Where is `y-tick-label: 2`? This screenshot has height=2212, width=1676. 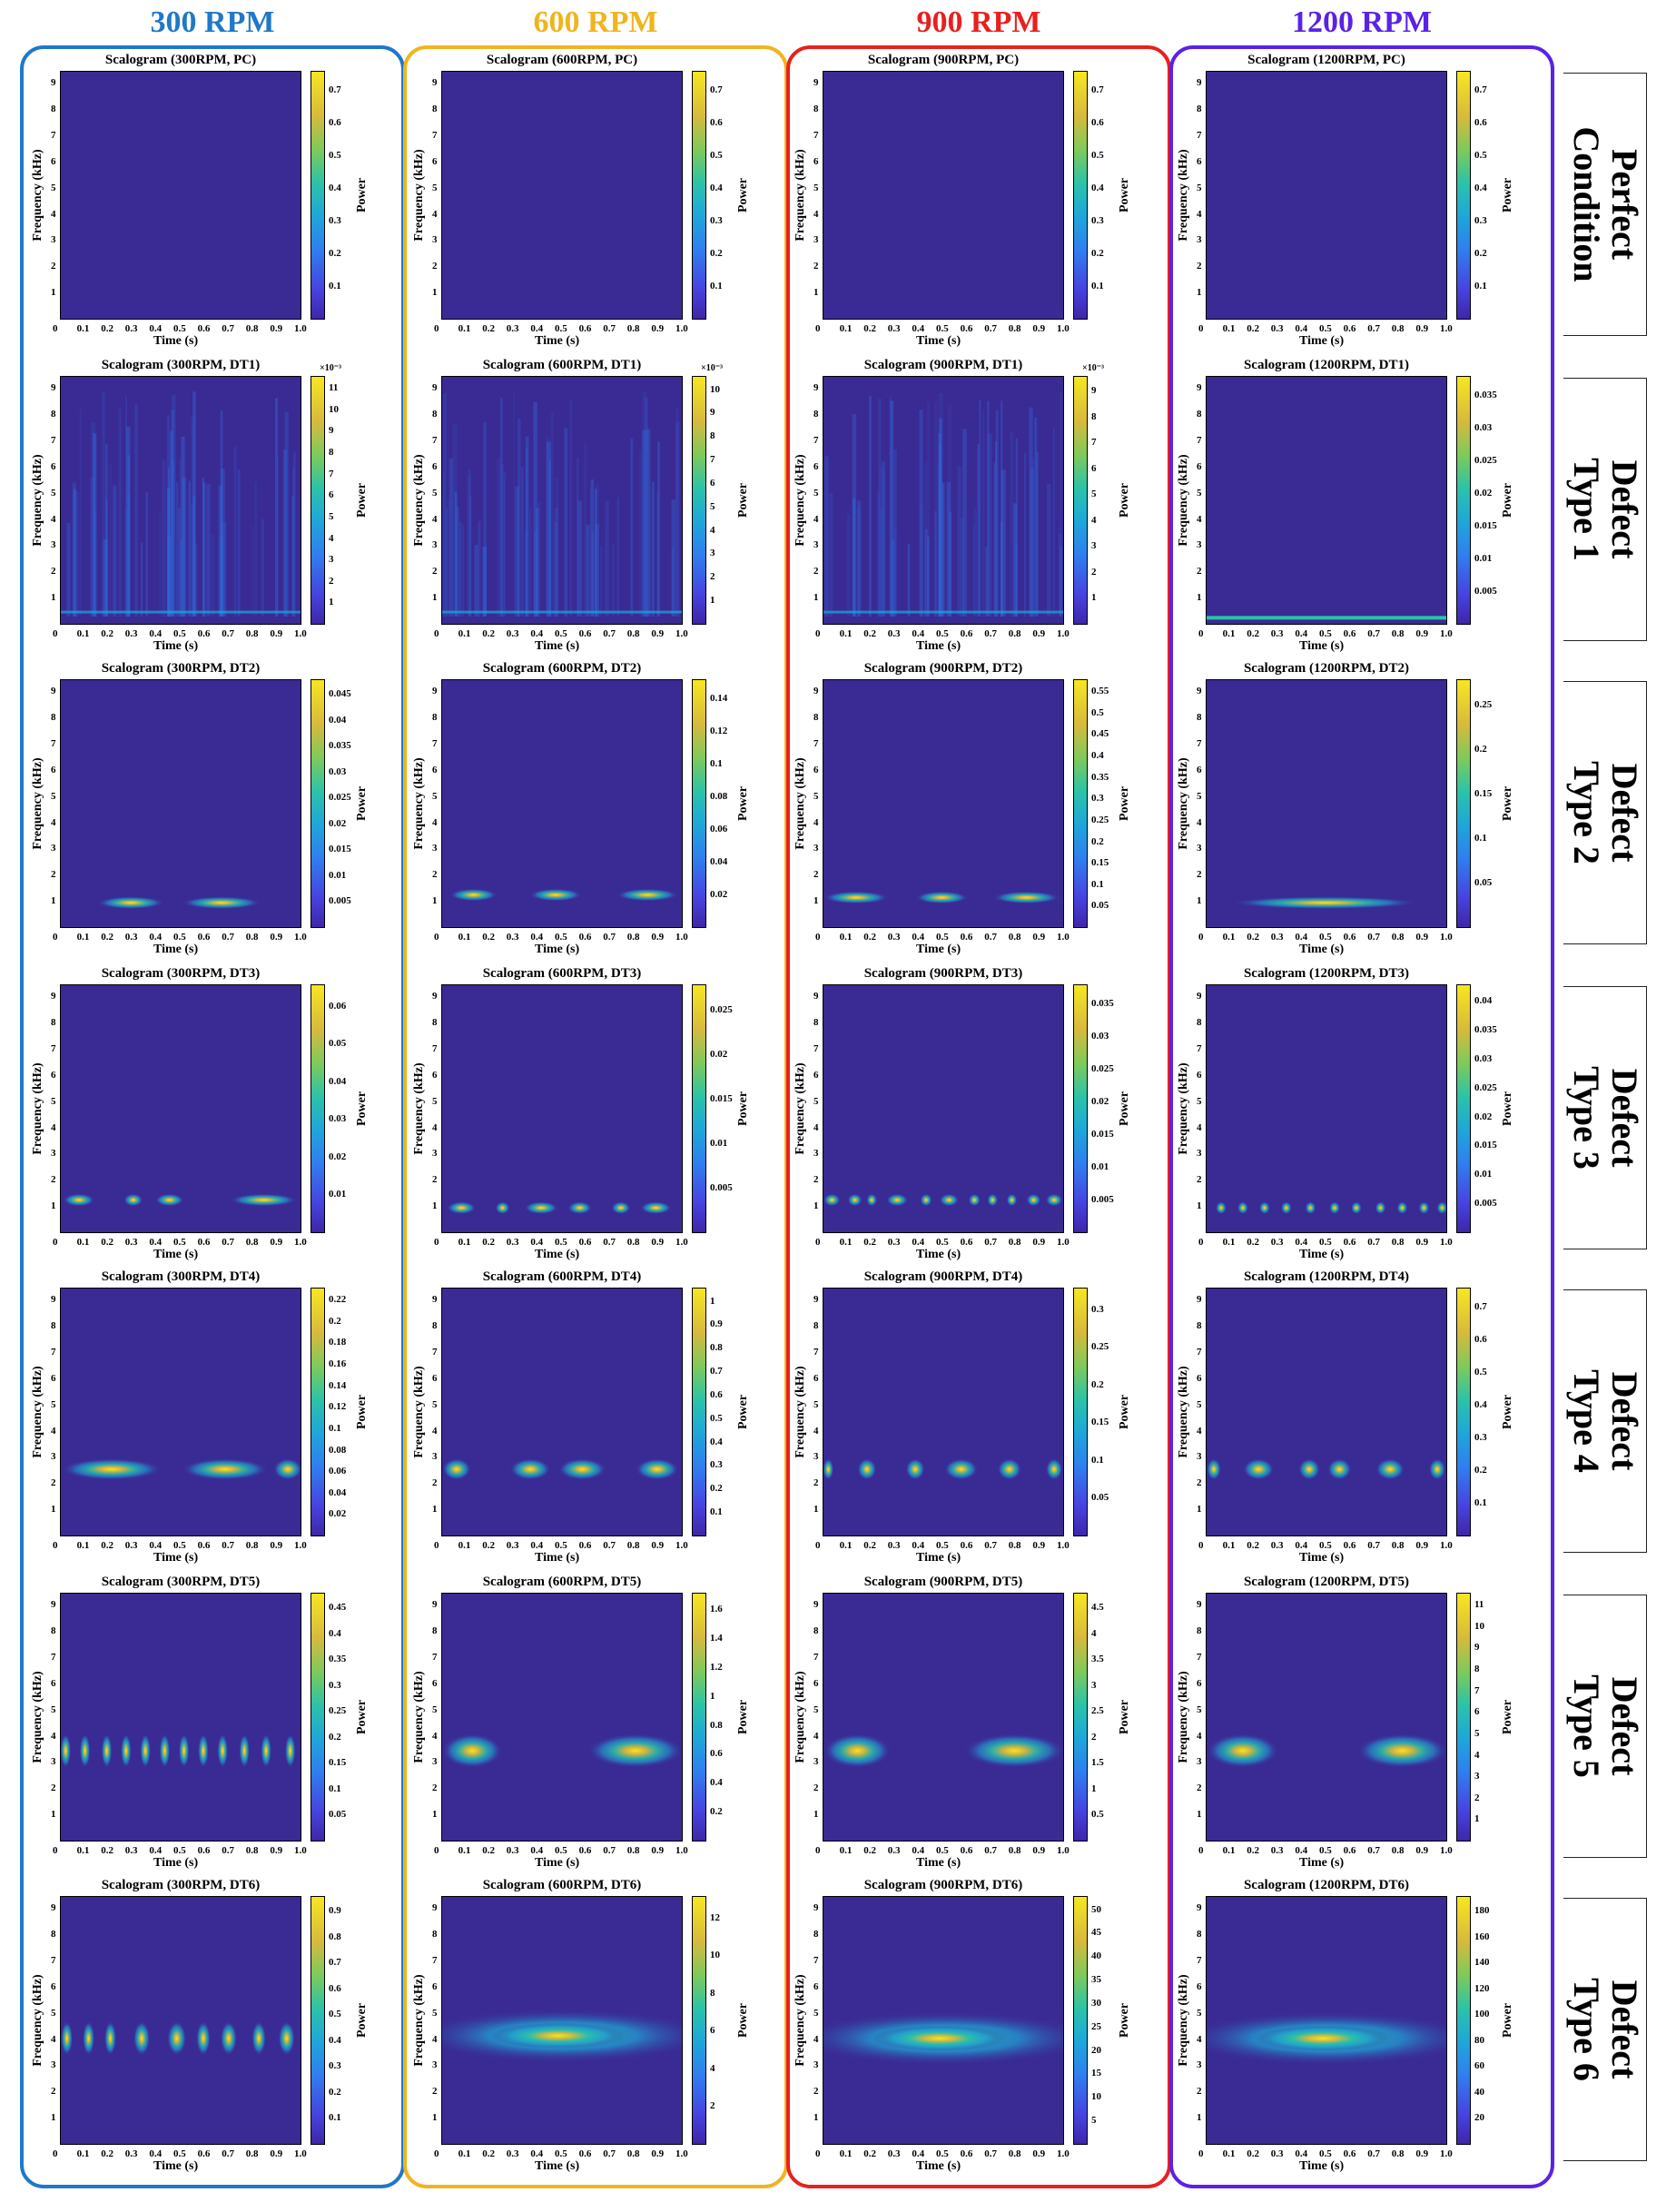
y-tick-label: 2 is located at coordinates (1199, 1483).